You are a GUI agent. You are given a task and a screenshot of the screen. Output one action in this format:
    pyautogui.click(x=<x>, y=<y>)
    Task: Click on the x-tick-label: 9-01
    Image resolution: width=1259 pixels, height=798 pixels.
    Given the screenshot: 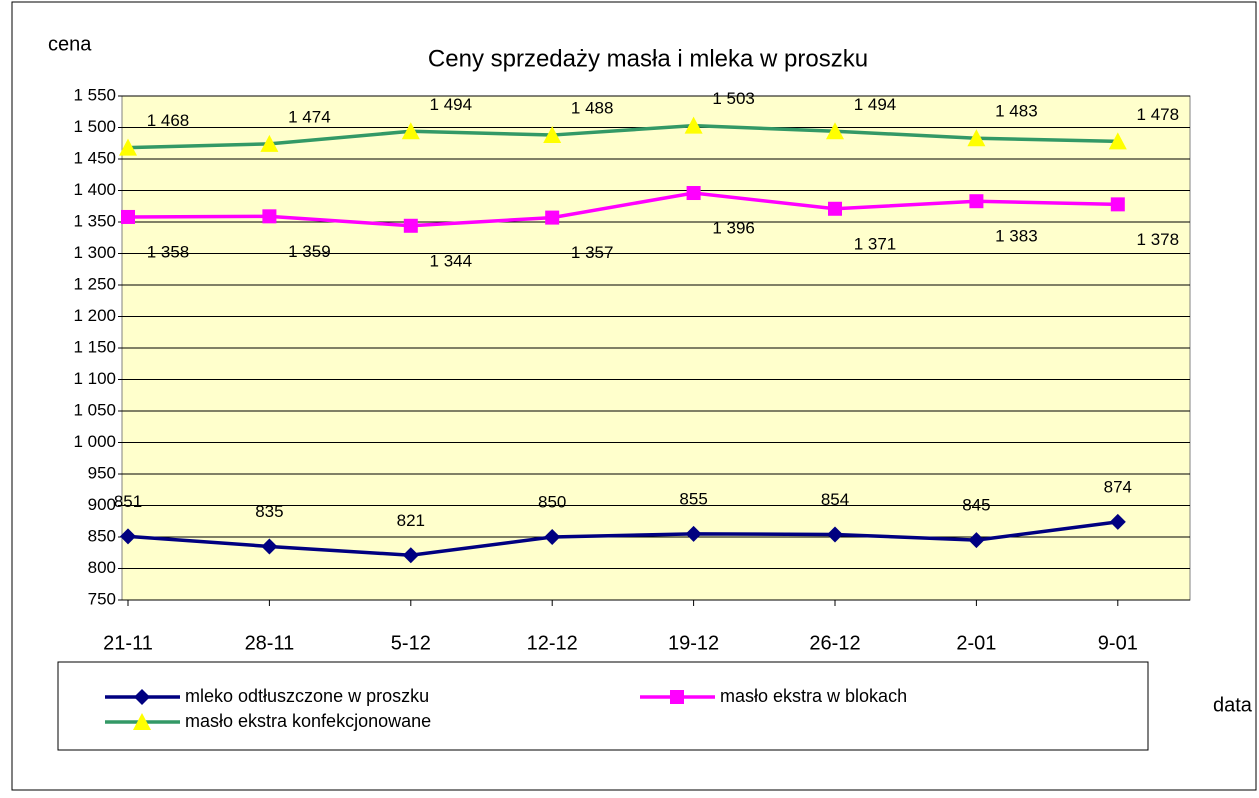 What is the action you would take?
    pyautogui.click(x=1118, y=643)
    